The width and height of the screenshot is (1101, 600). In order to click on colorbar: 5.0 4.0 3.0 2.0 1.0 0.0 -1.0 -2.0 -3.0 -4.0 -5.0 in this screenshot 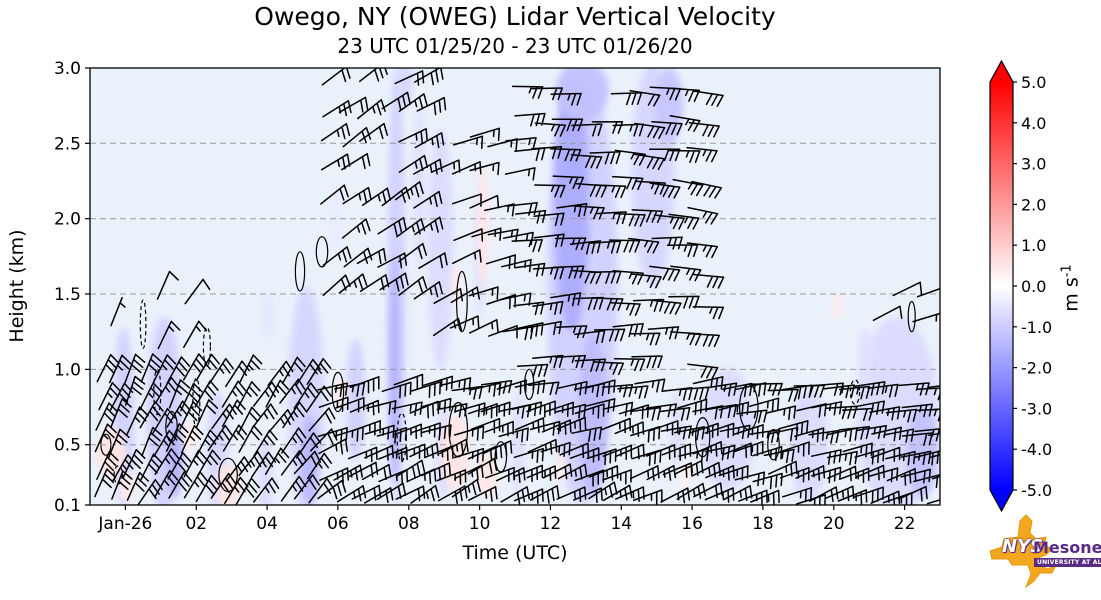, I will do `click(1020, 286)`.